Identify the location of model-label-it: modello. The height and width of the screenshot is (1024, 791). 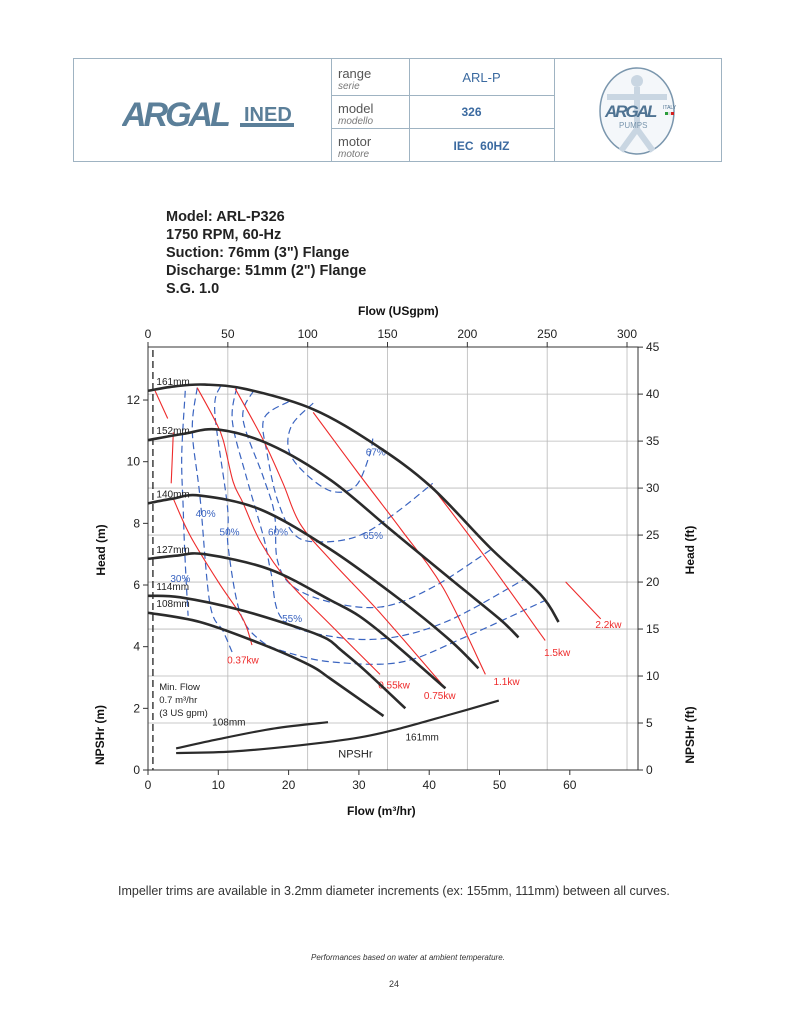
(356, 121).